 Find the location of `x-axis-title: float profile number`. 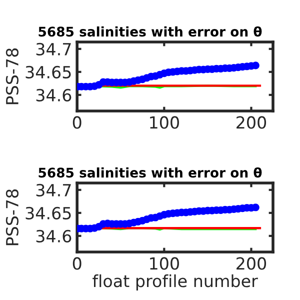

x-axis-title: float profile number is located at coordinates (175, 282).